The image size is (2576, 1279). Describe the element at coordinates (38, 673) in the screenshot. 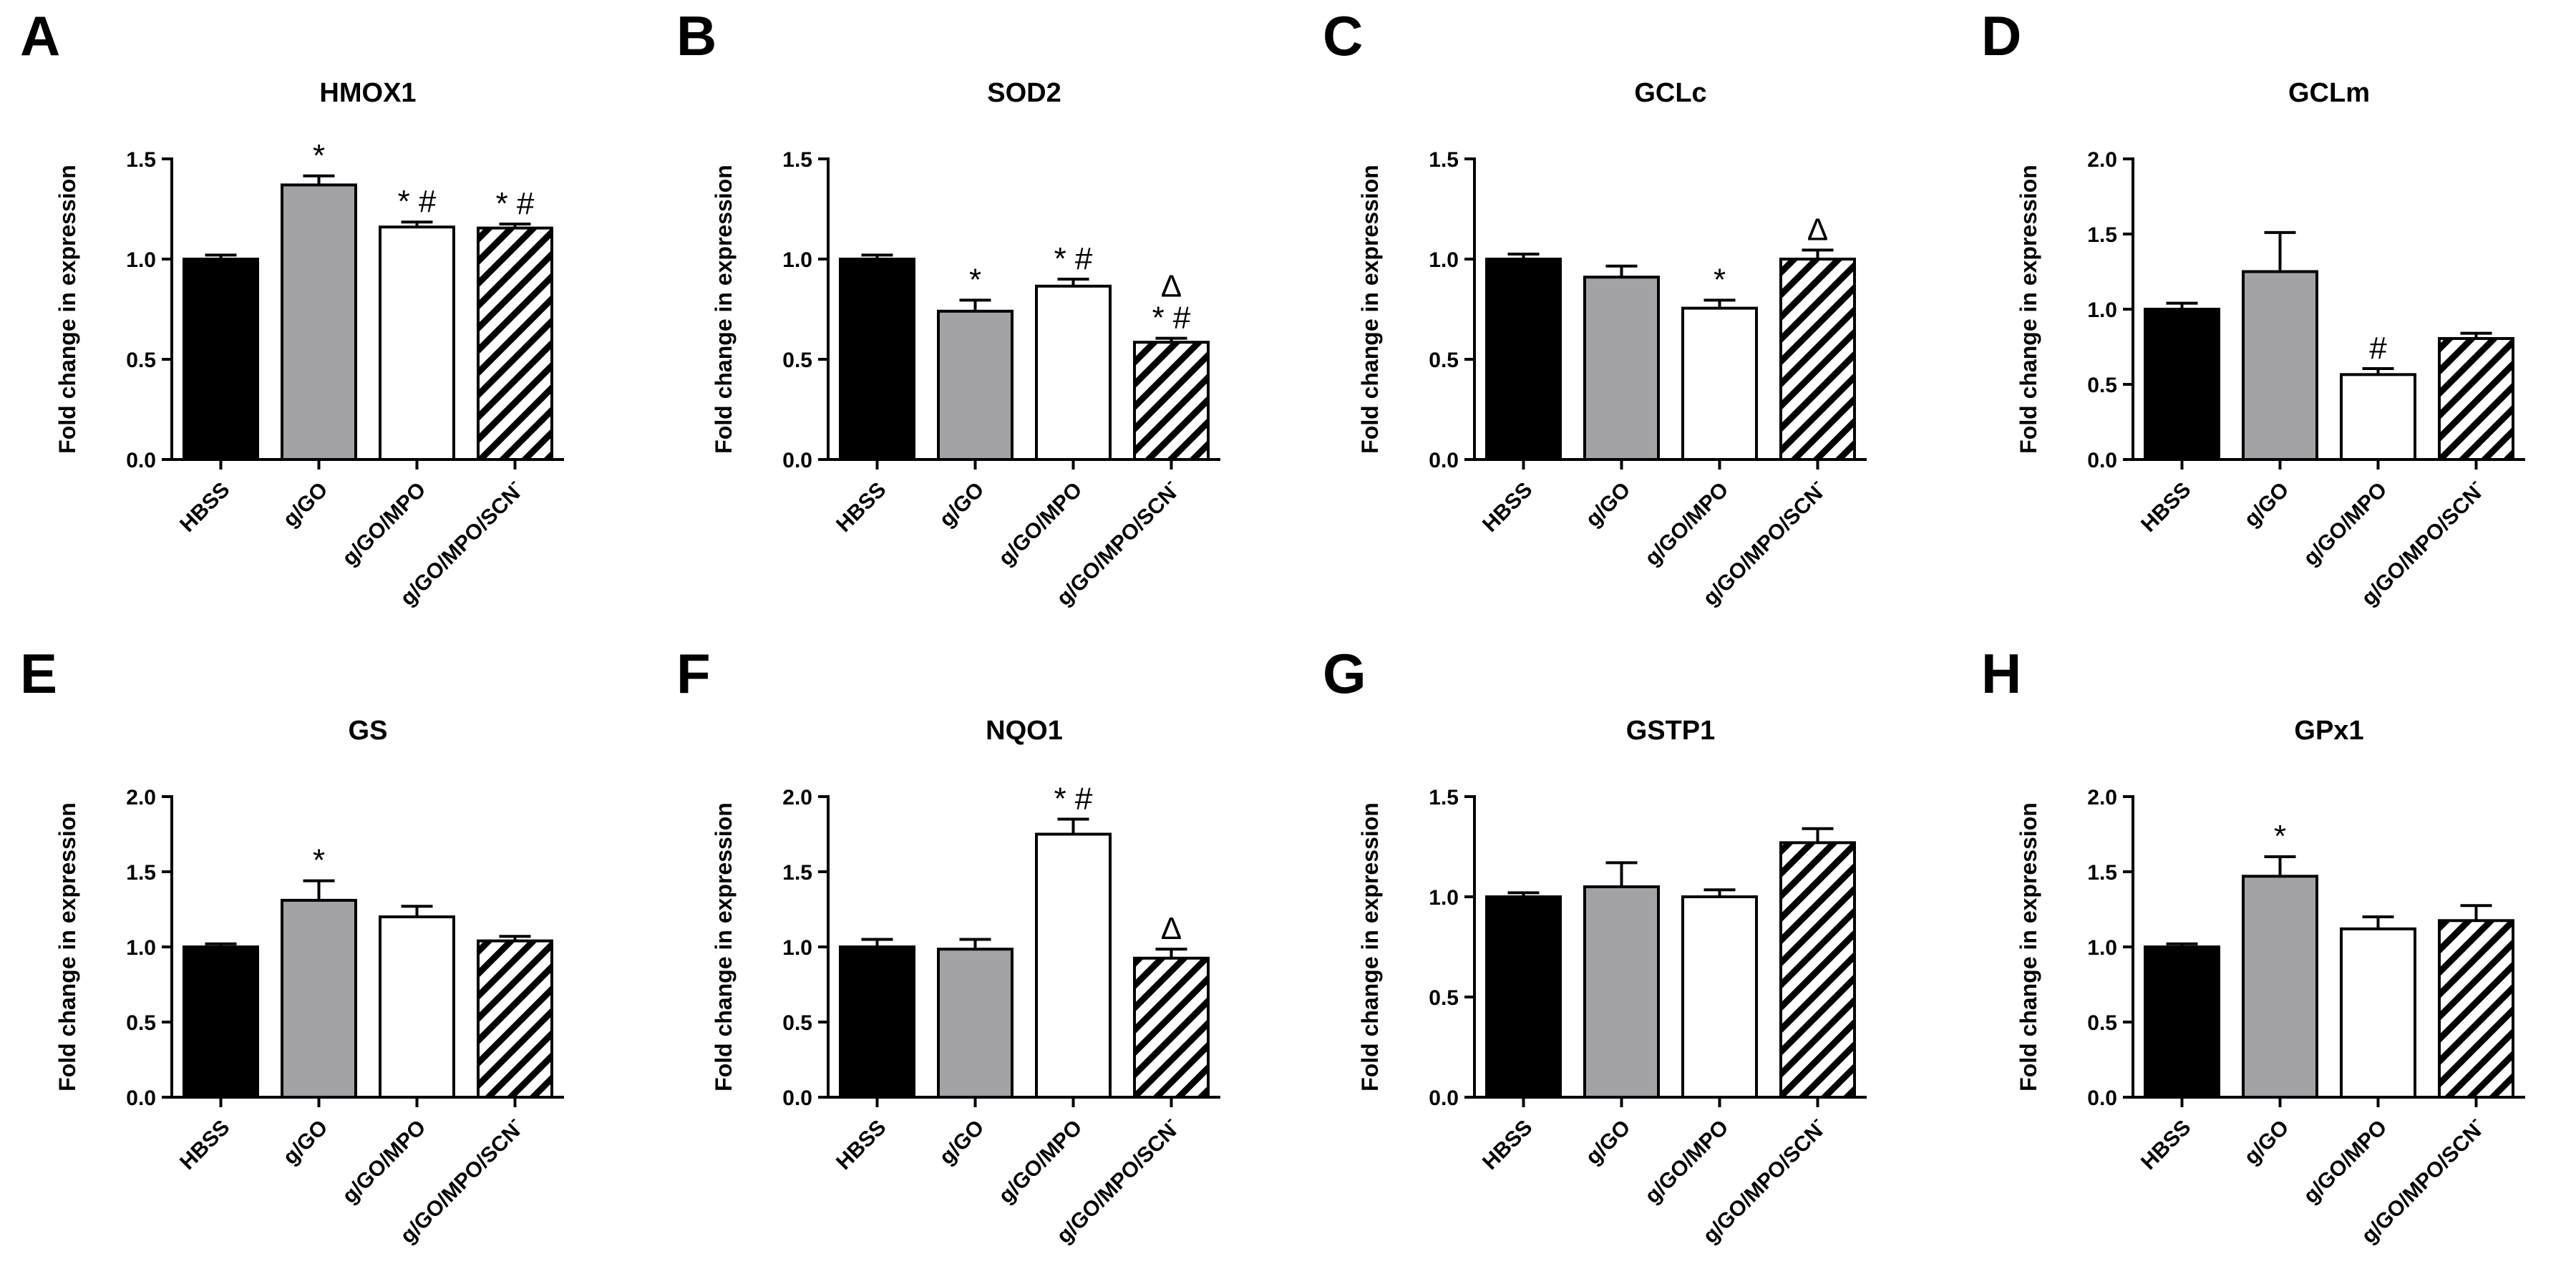

I see `panel-letter: E` at that location.